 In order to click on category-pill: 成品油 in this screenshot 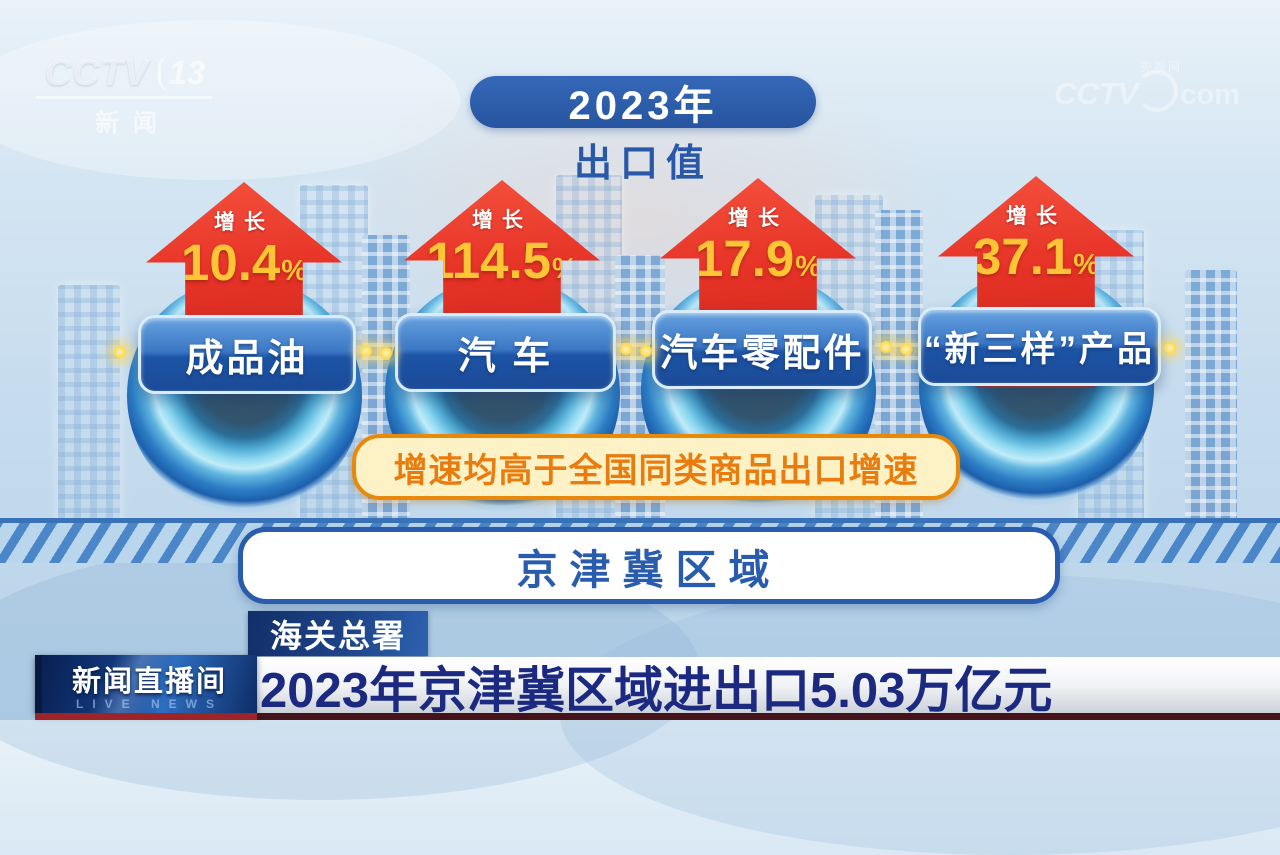, I will do `click(247, 354)`.